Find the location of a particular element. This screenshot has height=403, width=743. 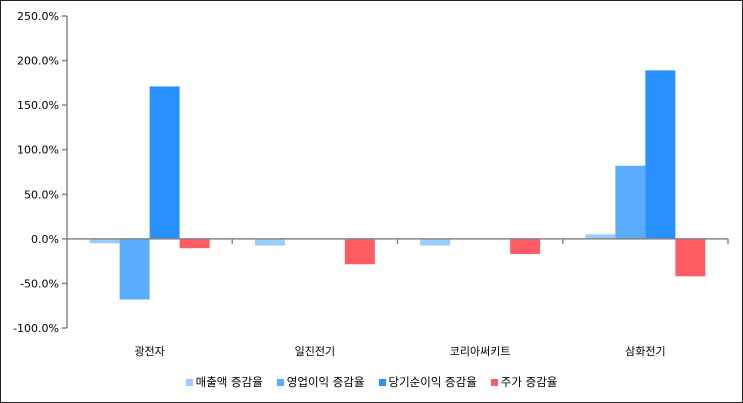

legend-item: 당기순이익 증감율 is located at coordinates (427, 382).